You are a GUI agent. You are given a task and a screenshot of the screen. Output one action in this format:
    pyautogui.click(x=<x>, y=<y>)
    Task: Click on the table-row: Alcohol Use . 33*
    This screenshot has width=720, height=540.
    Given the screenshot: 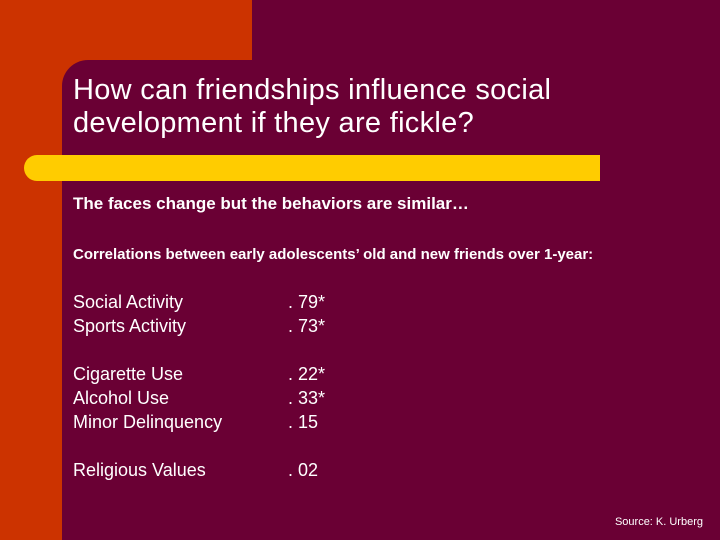 What is the action you would take?
    pyautogui.click(x=230, y=398)
    